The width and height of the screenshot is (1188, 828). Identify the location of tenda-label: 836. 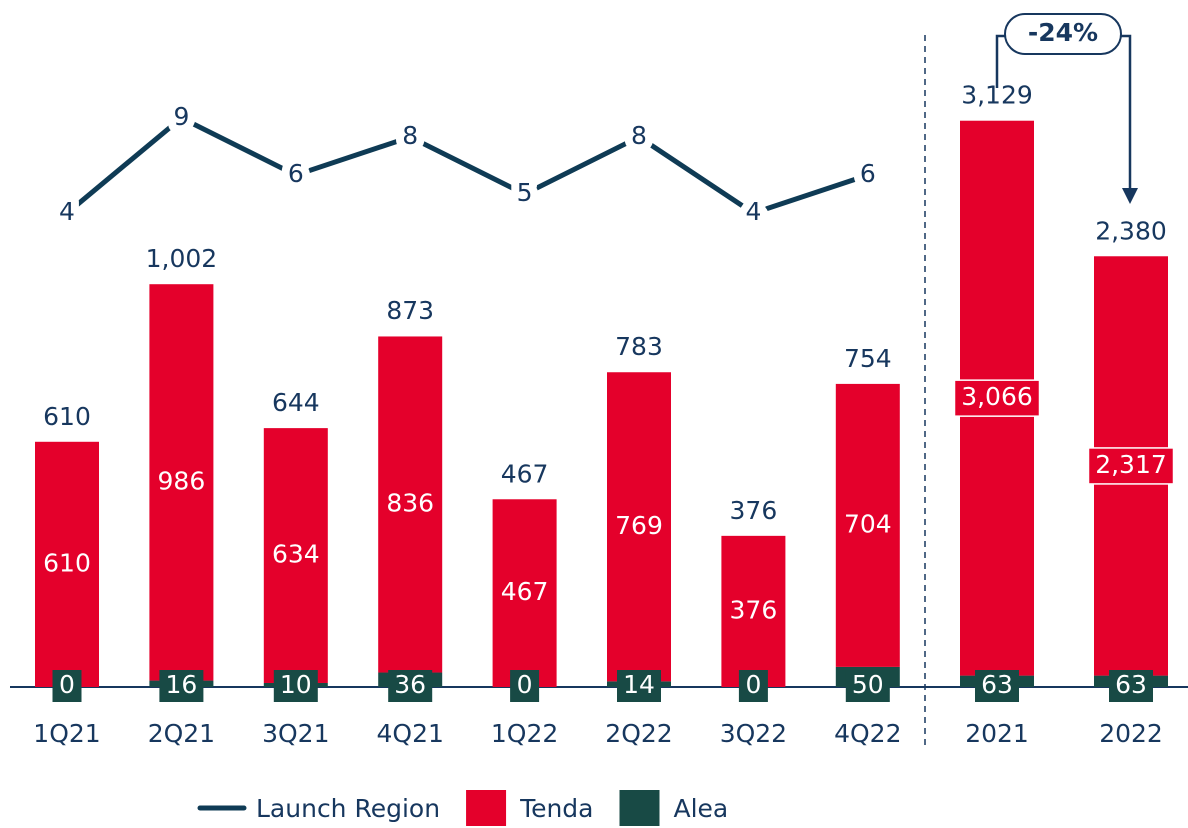
(410, 502).